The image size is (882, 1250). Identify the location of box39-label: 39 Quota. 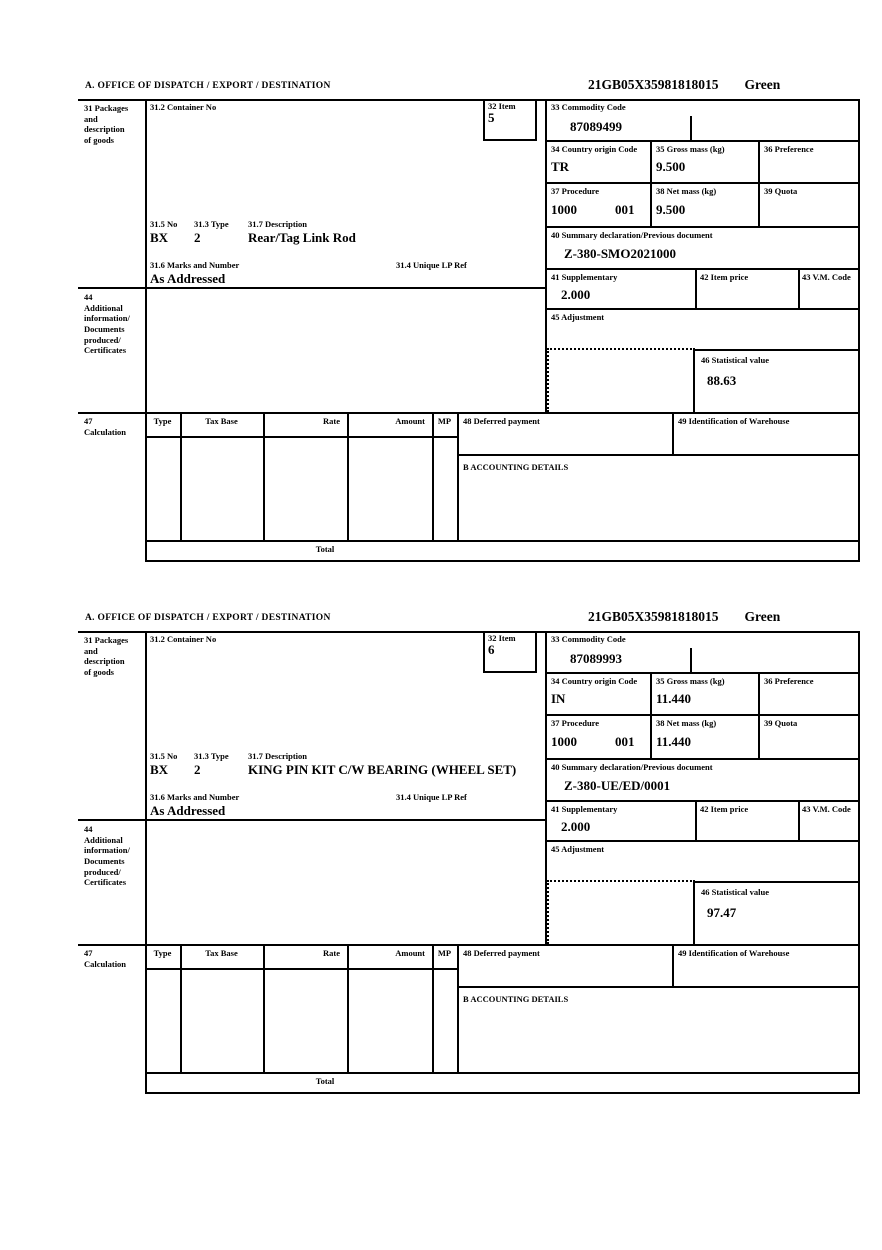
(781, 191).